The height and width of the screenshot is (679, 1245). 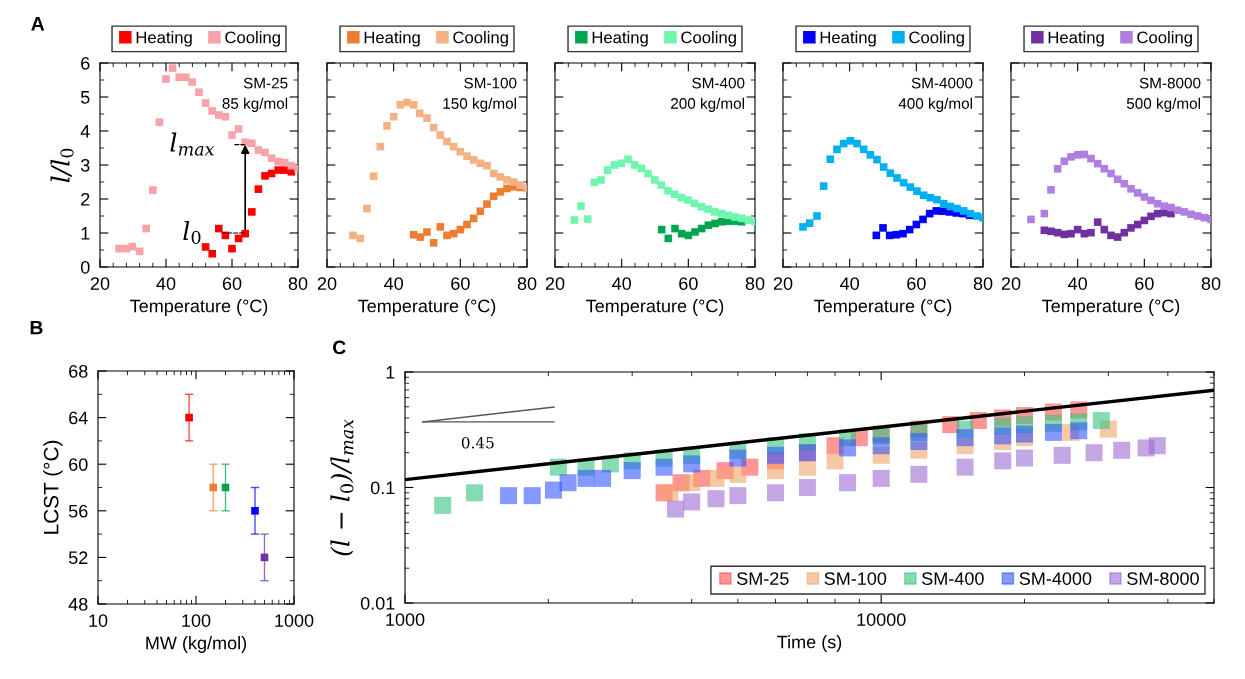 What do you see at coordinates (36, 327) in the screenshot?
I see `chart-title: B` at bounding box center [36, 327].